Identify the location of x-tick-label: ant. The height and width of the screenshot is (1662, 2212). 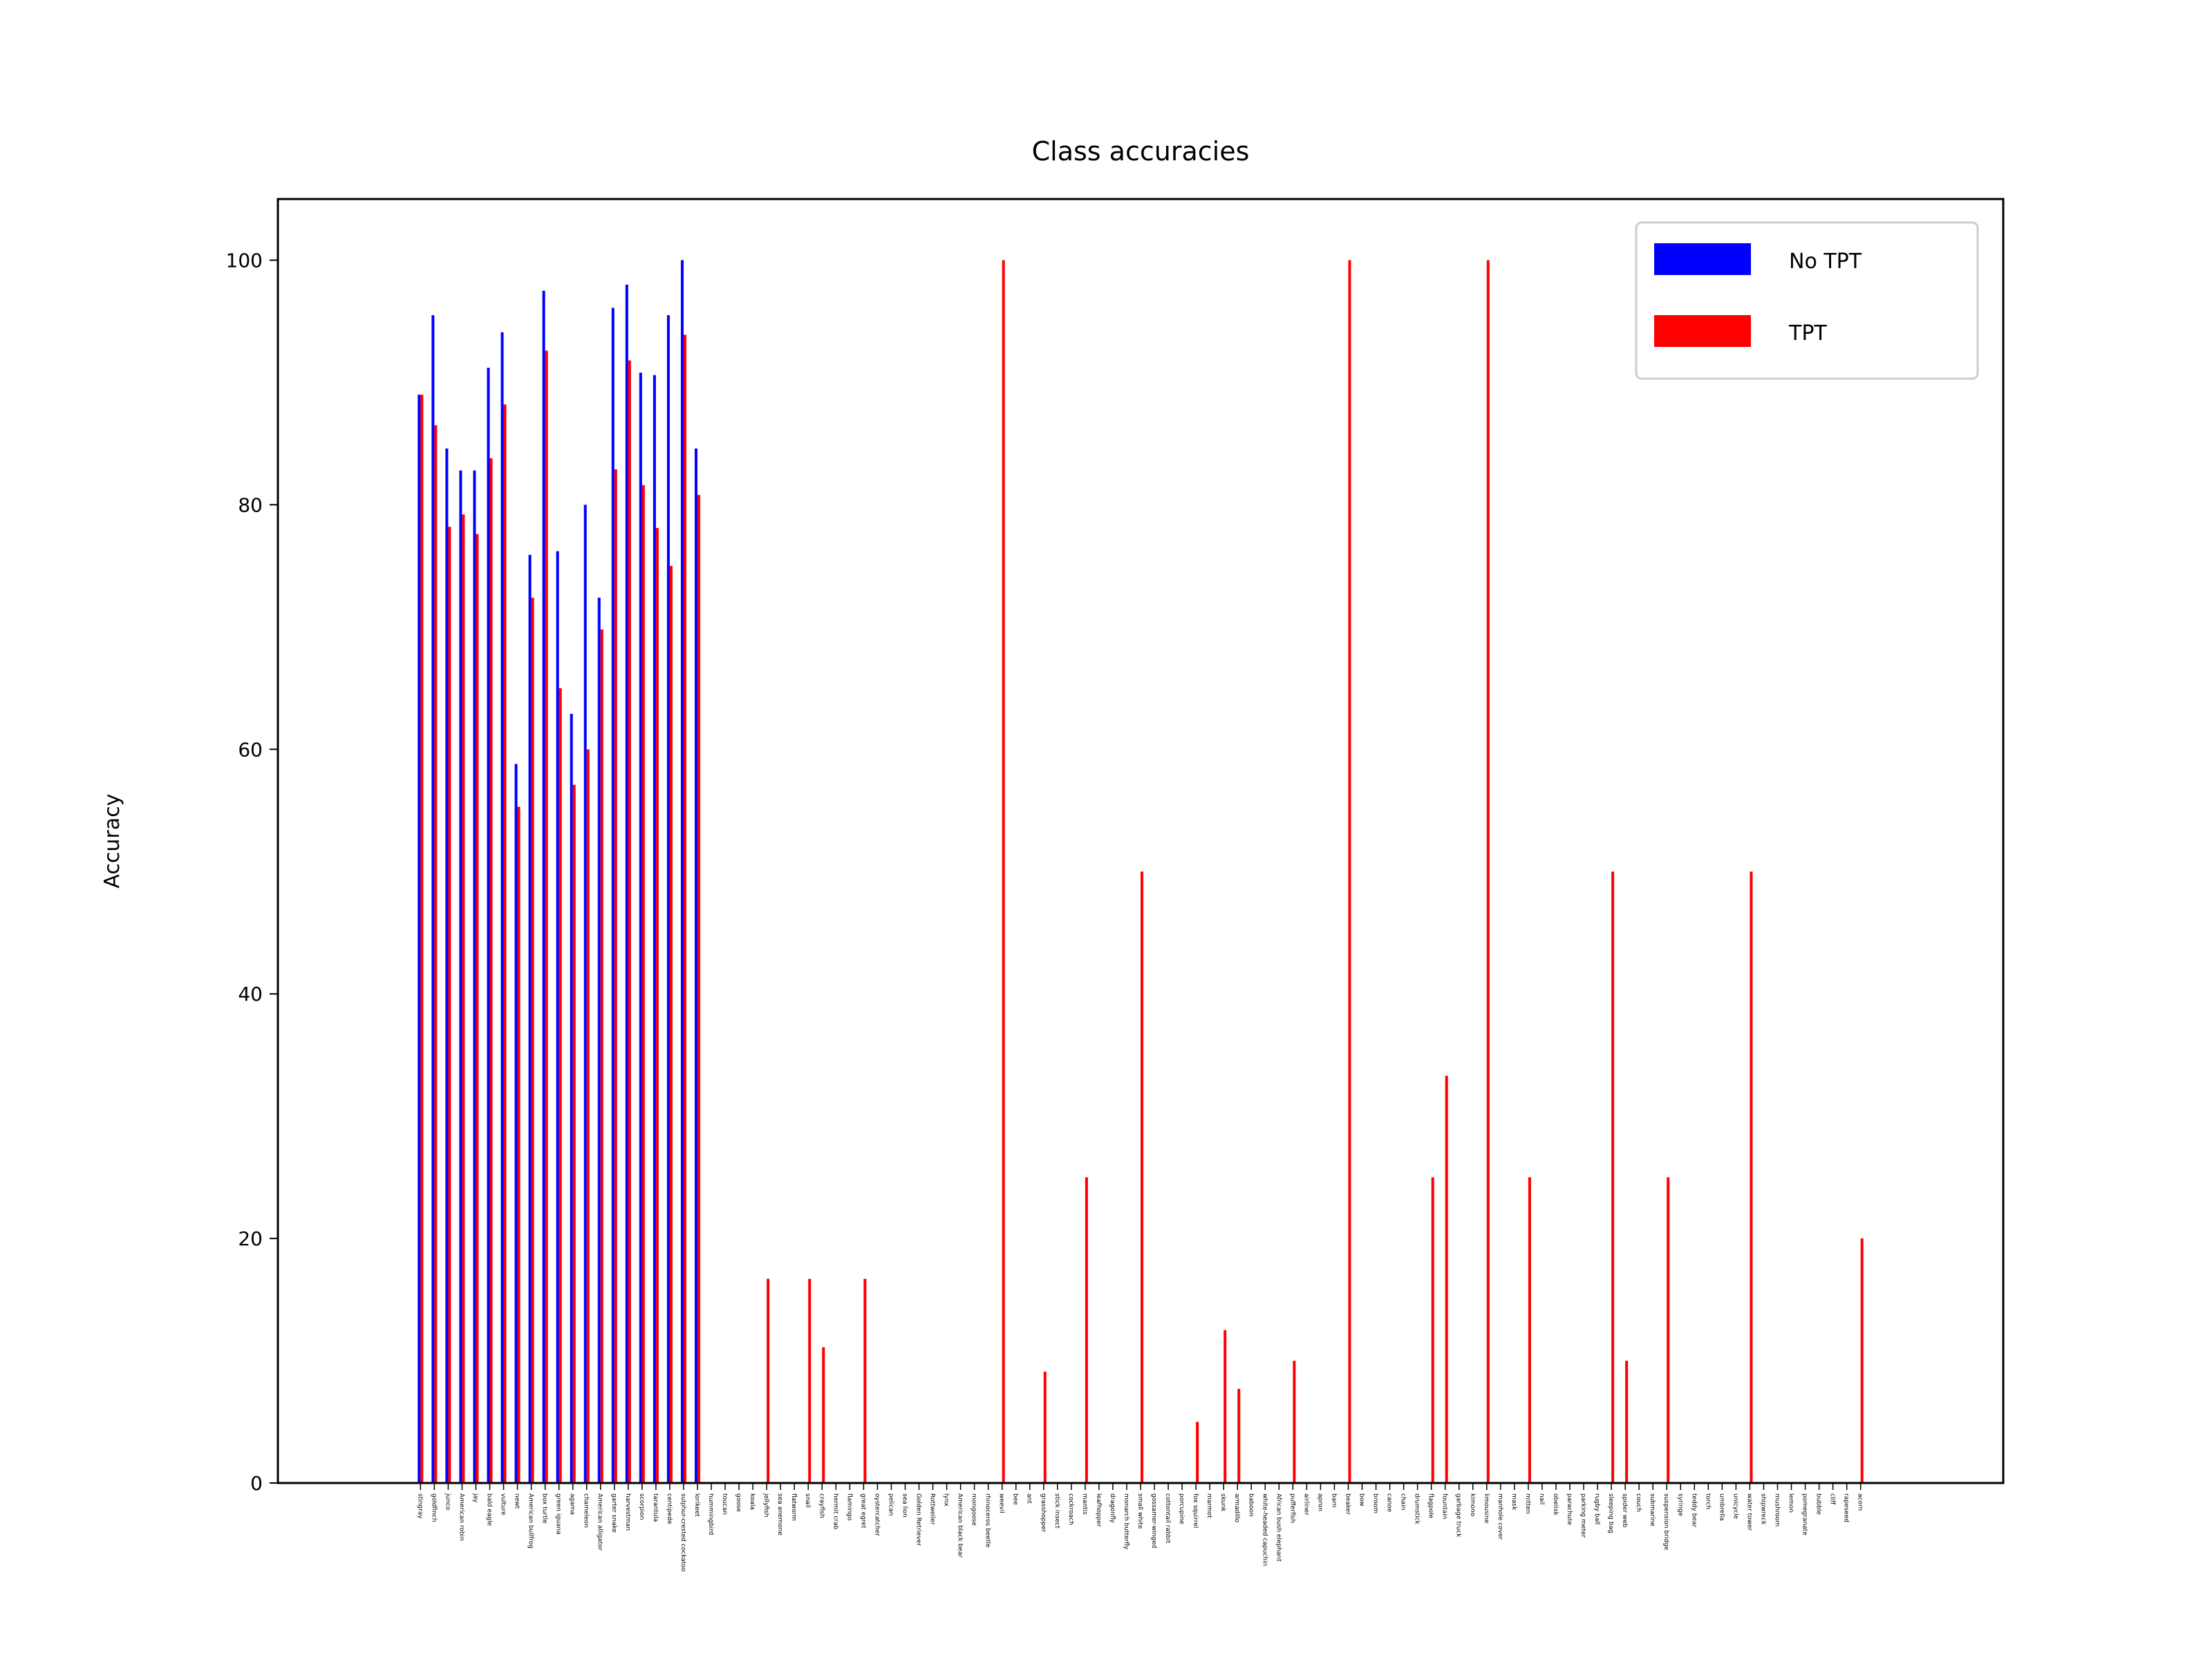
(1029, 1498).